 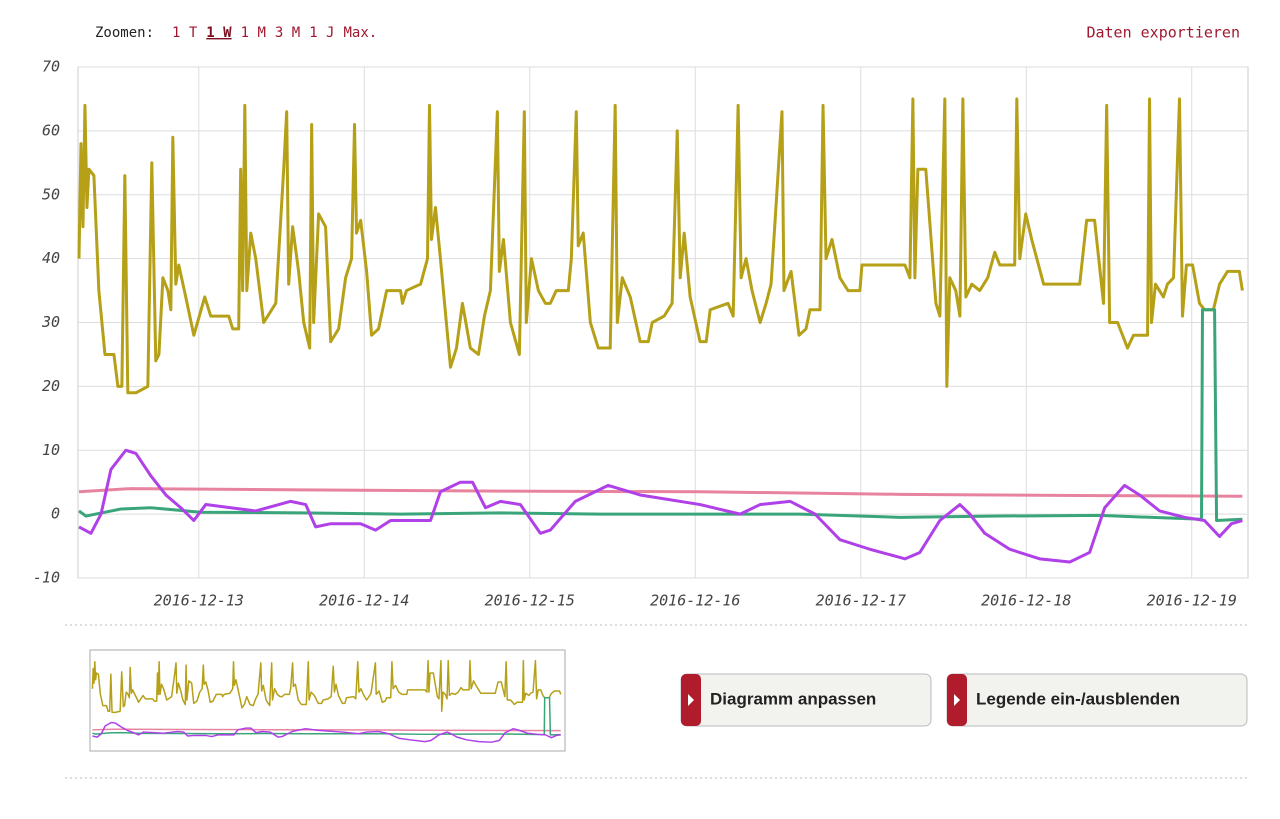 What do you see at coordinates (793, 698) in the screenshot?
I see `button-label: Diagramm anpassen` at bounding box center [793, 698].